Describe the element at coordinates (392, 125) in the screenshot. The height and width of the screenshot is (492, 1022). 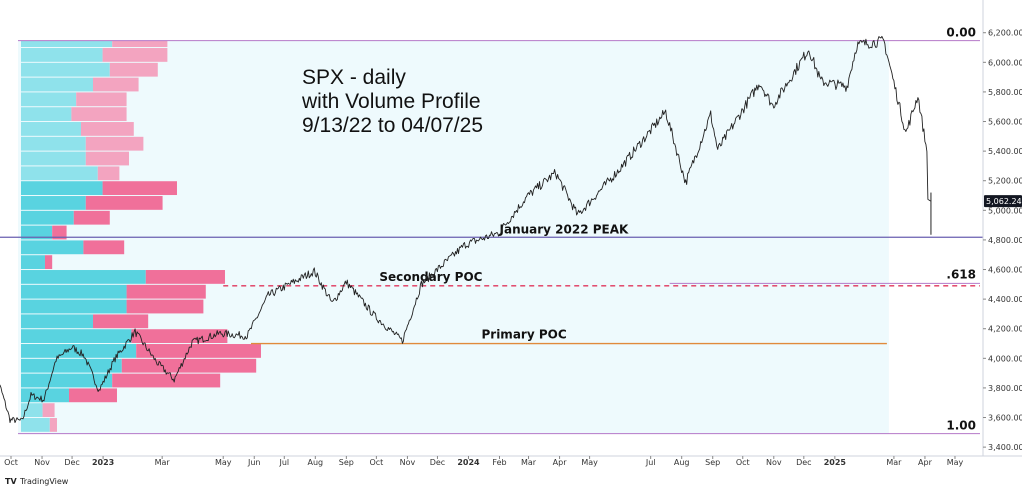
I see `chart-title-line-3: 9/13/22 to 04/07/25` at that location.